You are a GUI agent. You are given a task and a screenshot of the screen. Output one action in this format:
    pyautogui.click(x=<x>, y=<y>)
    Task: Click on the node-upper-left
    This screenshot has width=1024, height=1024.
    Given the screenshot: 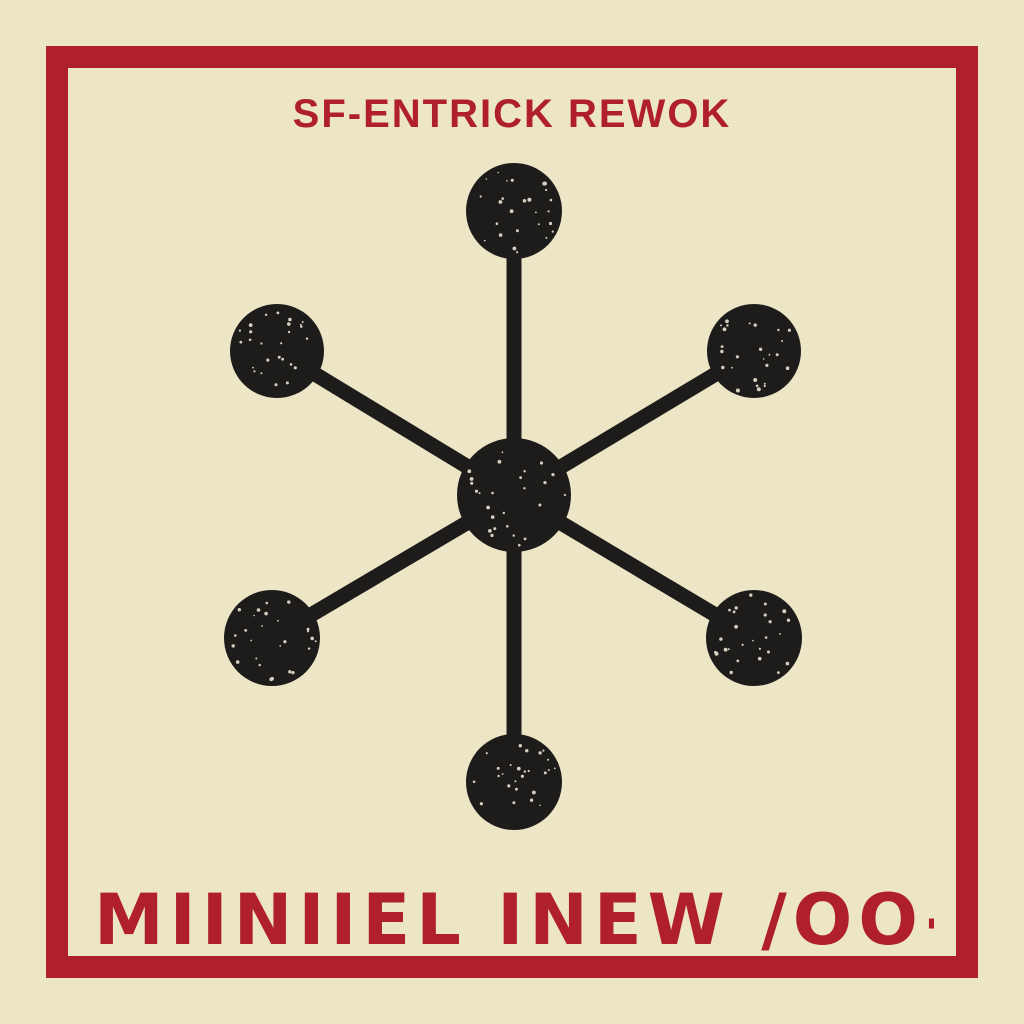 What is the action you would take?
    pyautogui.click(x=277, y=351)
    